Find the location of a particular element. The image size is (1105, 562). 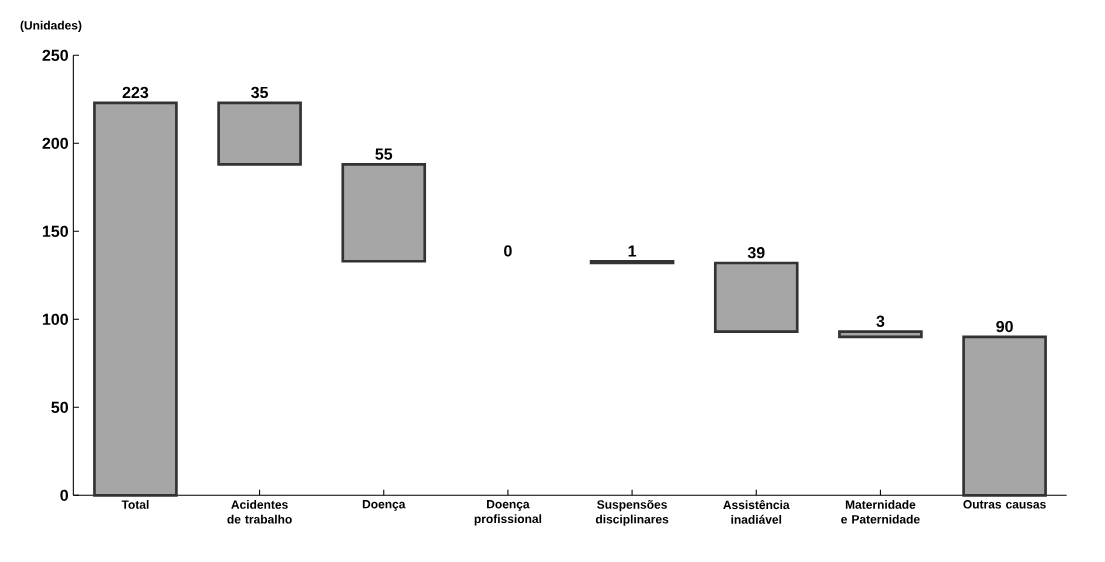

annotation: 0 is located at coordinates (508, 251).